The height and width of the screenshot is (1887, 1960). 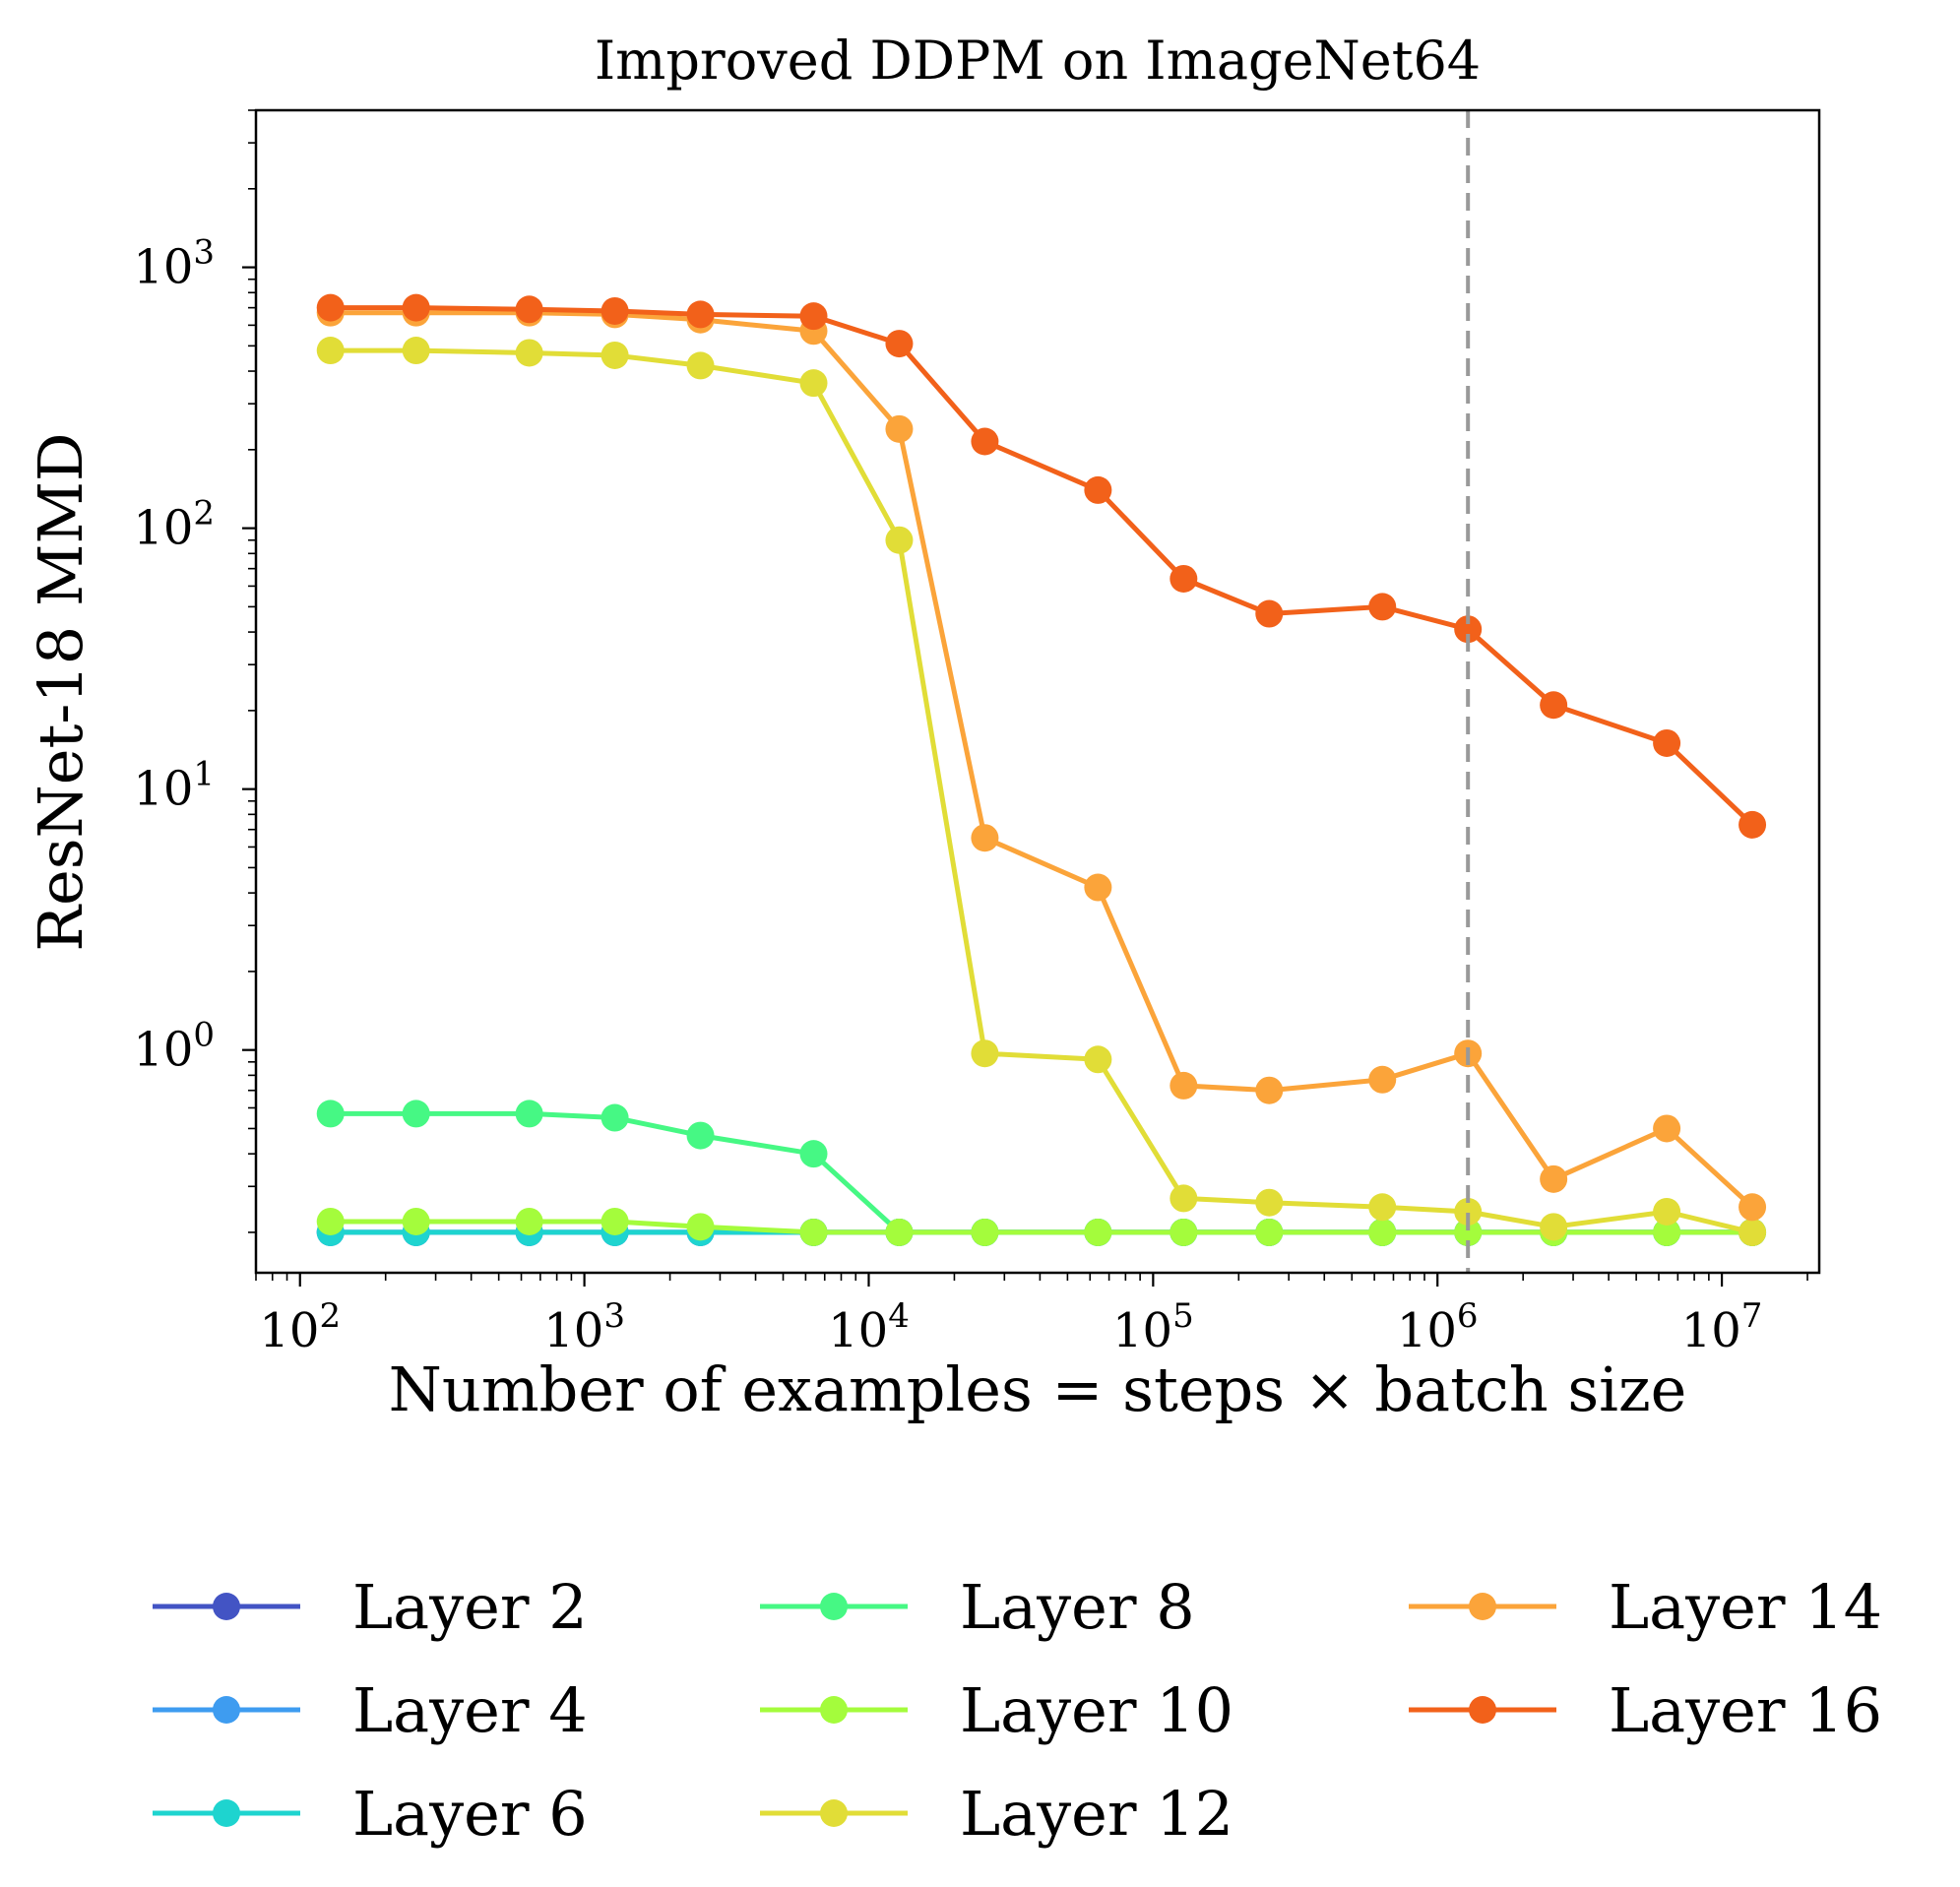 What do you see at coordinates (1183, 1316) in the screenshot?
I see `x-tick-exponent: 5` at bounding box center [1183, 1316].